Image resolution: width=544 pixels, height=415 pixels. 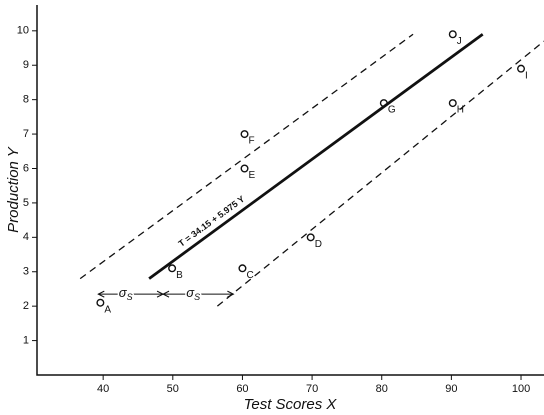 What do you see at coordinates (26, 134) in the screenshot?
I see `y-tick-label: 7` at bounding box center [26, 134].